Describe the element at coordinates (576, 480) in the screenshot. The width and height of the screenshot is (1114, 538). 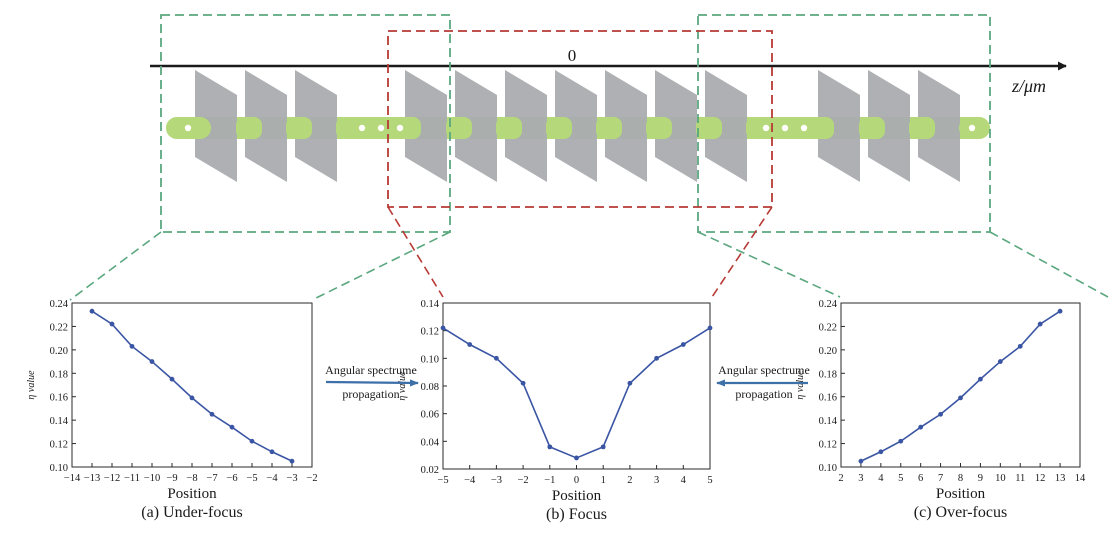
I see `x-tick-label: 0` at that location.